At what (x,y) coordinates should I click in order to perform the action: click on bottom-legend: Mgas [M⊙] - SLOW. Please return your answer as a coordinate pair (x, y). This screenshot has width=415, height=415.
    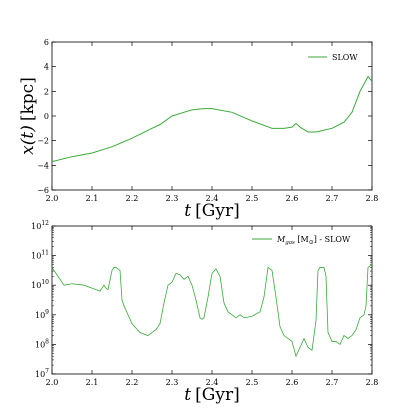
    Looking at the image, I should click on (301, 240).